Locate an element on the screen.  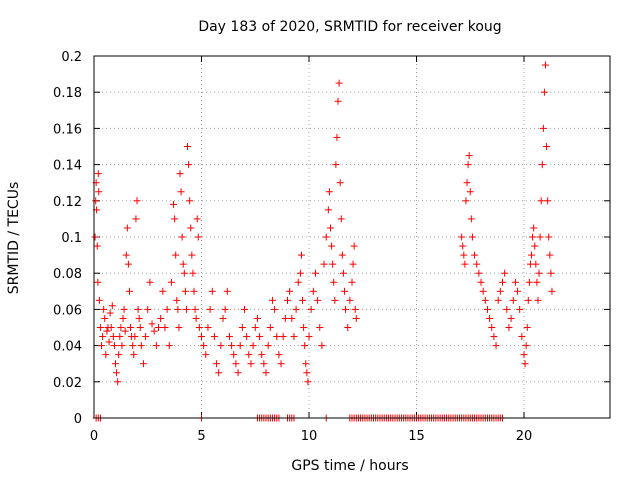
y-tick-label: 0.14 is located at coordinates (67, 166).